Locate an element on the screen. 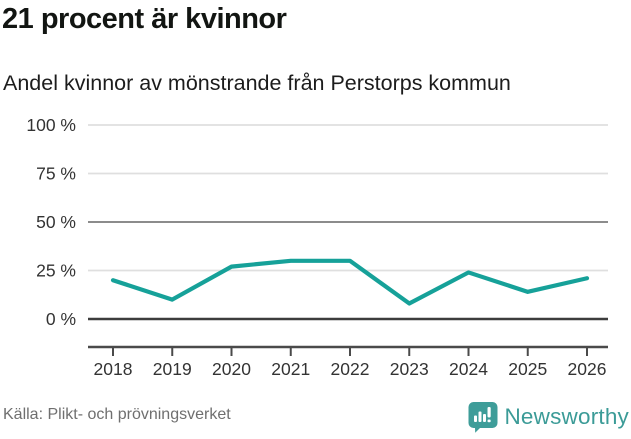  newsworthy-wordmark: Newsworthy is located at coordinates (566, 416).